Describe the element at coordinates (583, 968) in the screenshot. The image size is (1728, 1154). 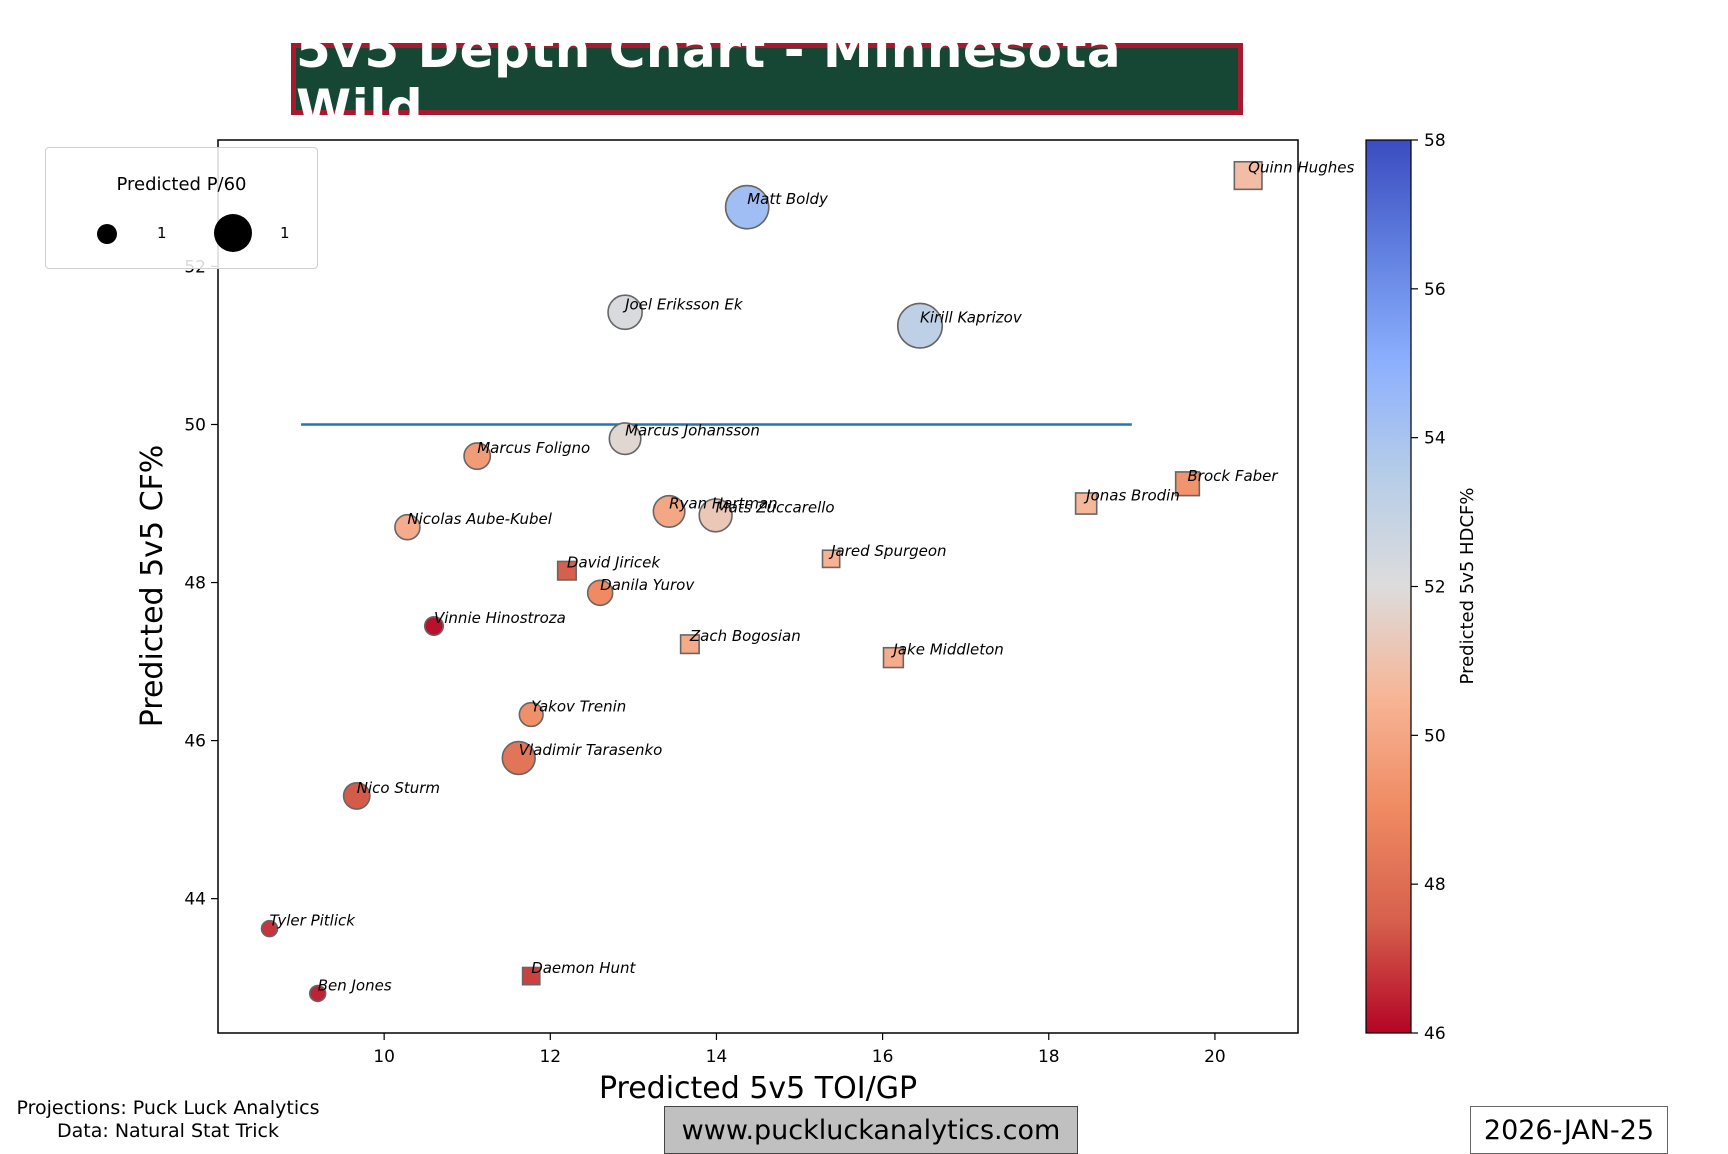
I see `point-label: Daemon Hunt` at that location.